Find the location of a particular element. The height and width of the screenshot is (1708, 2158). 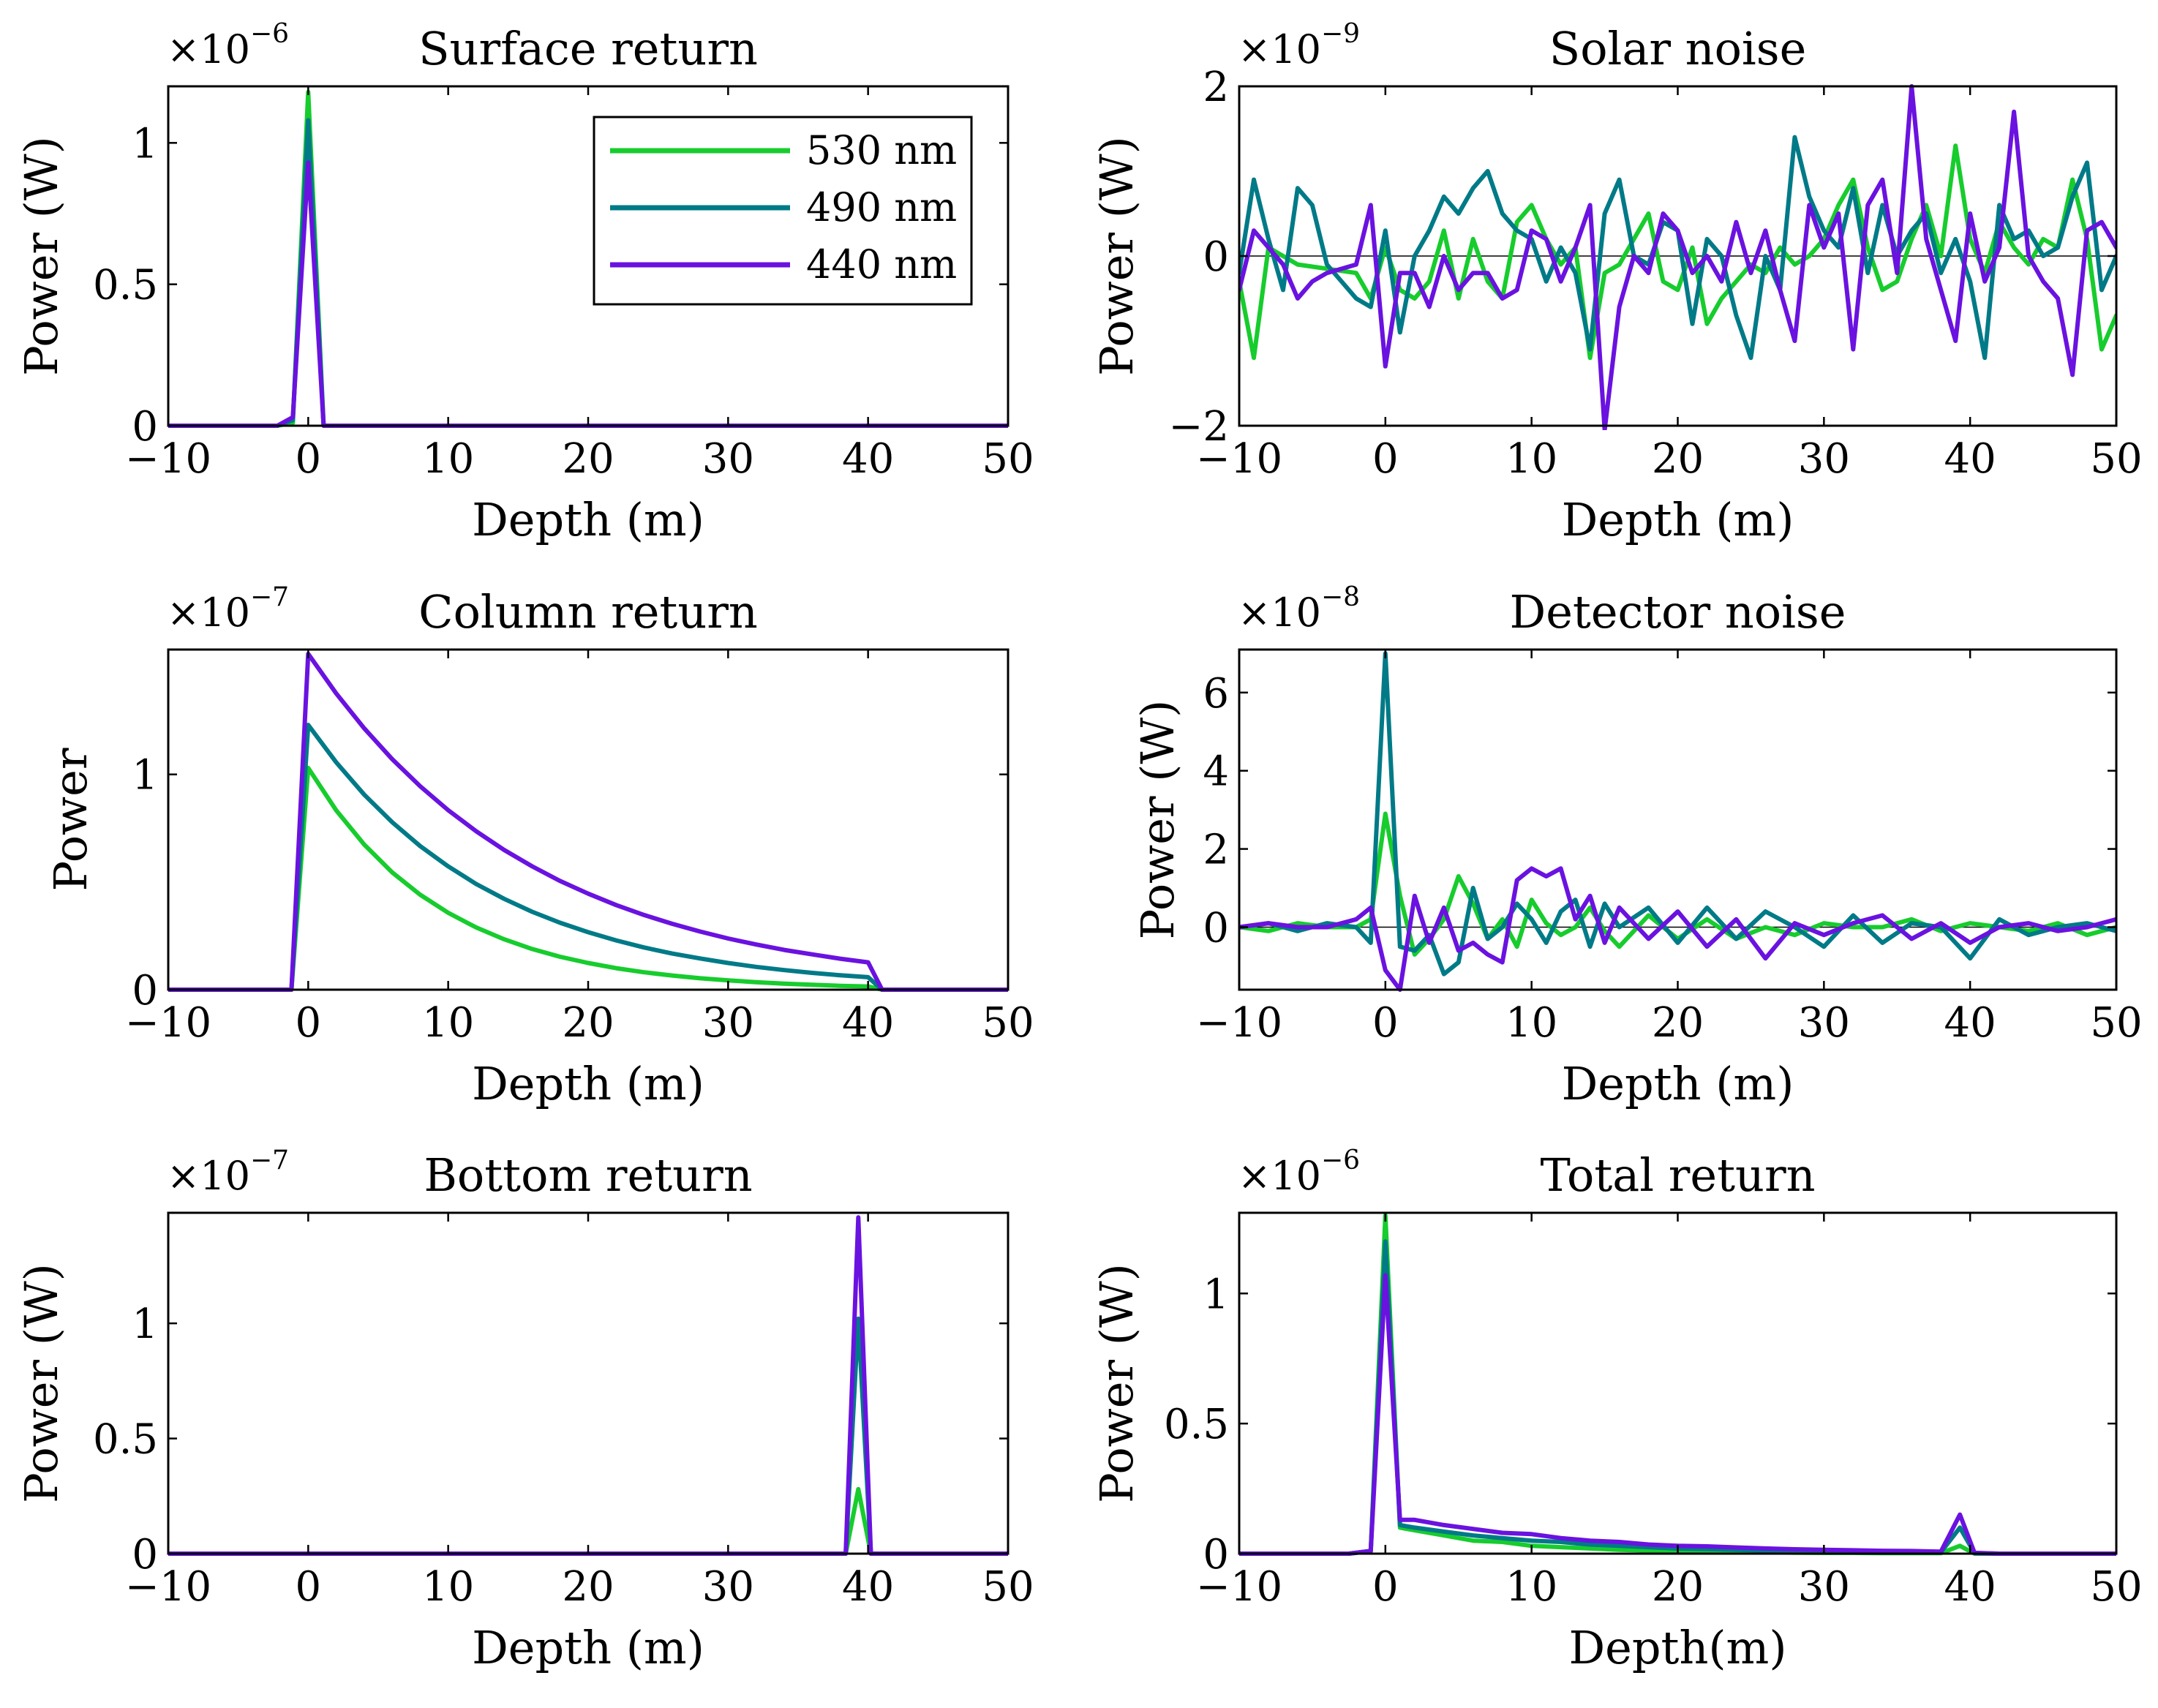

multiplier-exponent: −9 is located at coordinates (1340, 34).